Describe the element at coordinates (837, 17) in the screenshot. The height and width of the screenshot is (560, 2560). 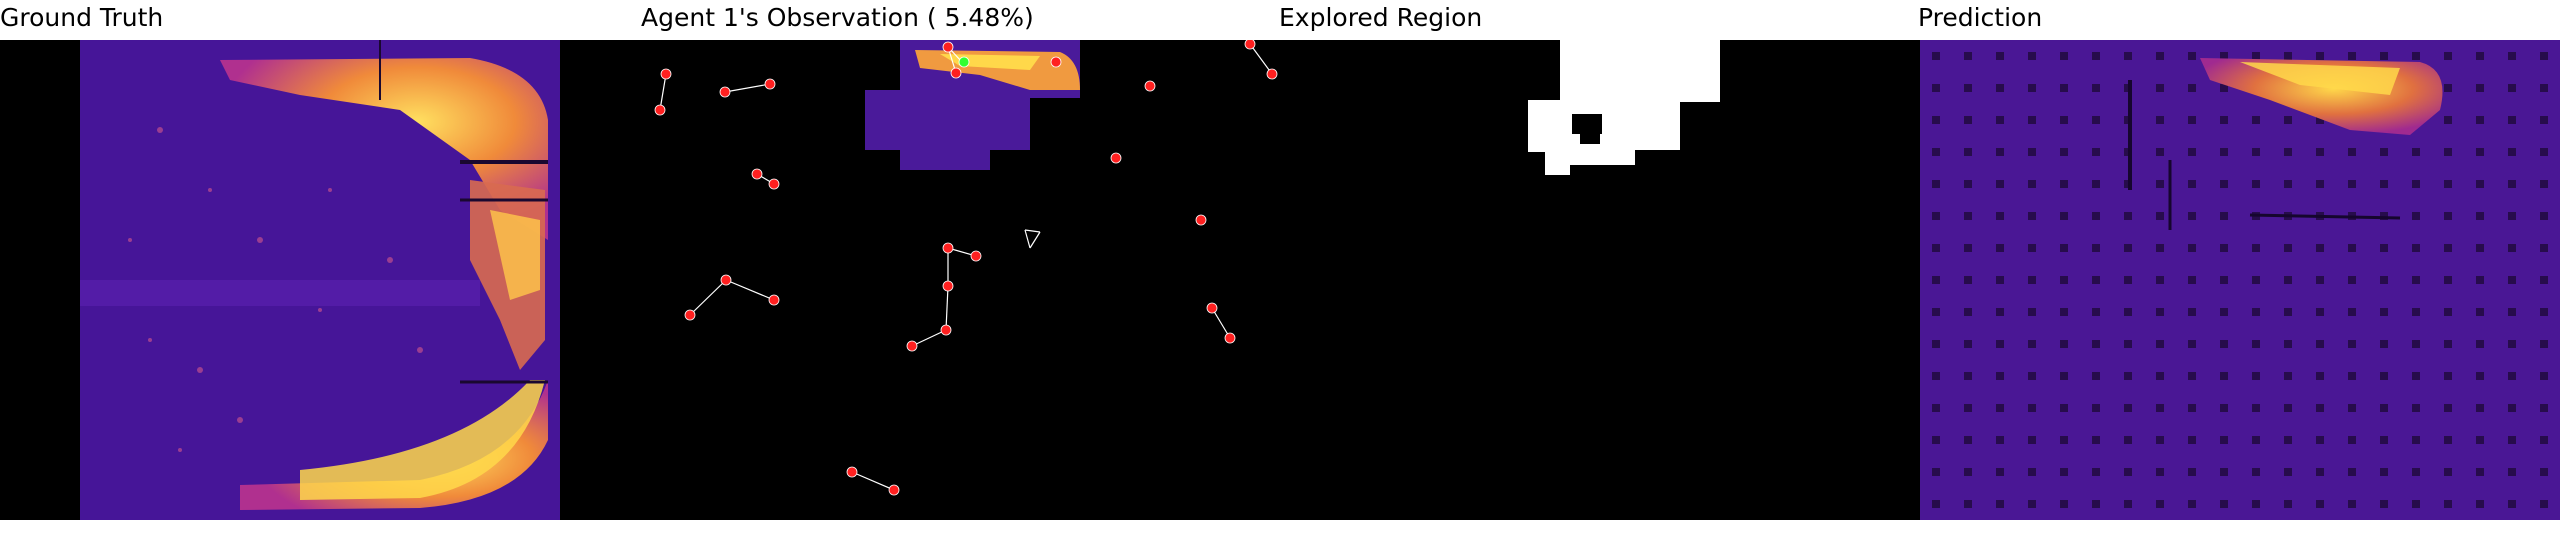
I see `observation-title: Agent 1's Observation ( 5.48%)` at that location.